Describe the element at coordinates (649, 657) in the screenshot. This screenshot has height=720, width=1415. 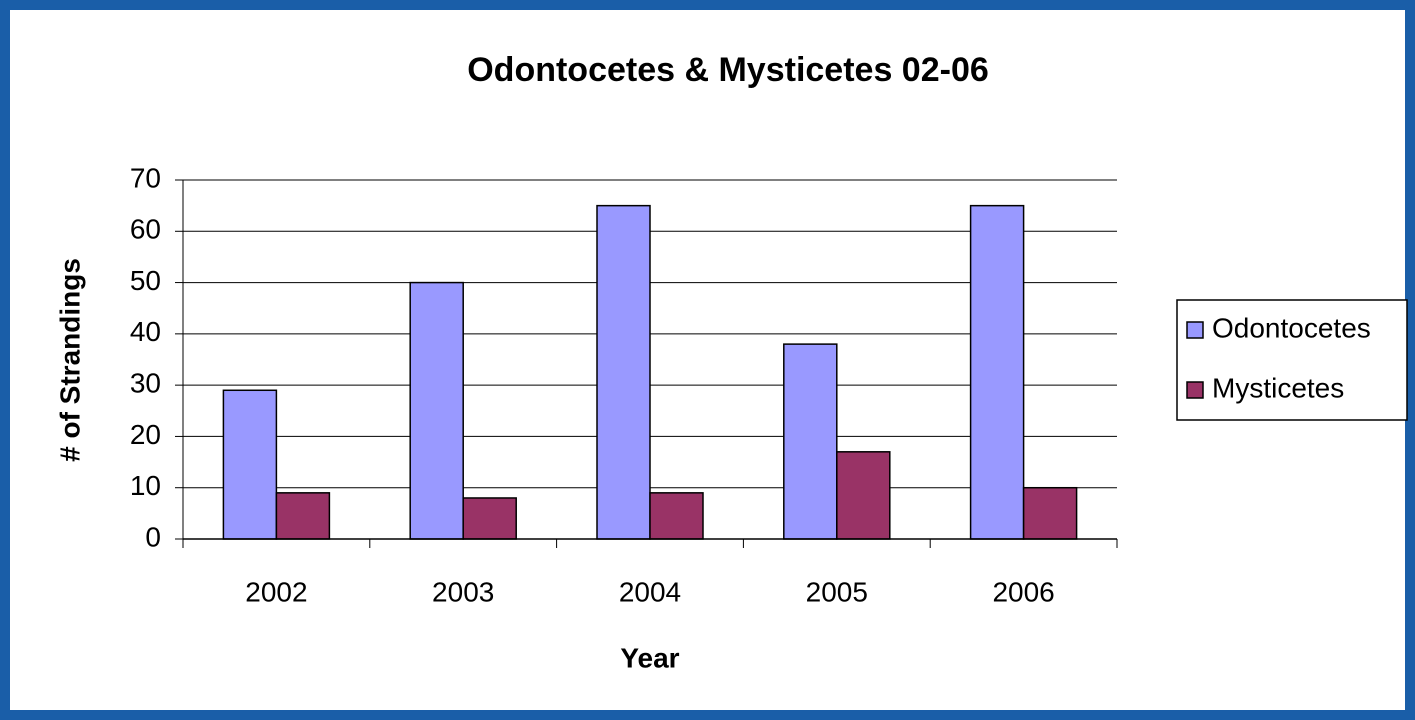
I see `x-axis-label: Year` at that location.